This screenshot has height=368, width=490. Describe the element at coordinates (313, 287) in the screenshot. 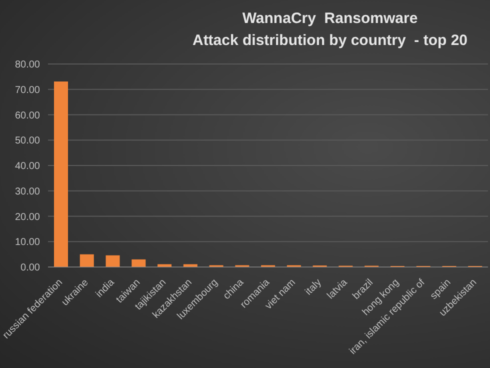

I see `x-tick-label: italy` at that location.